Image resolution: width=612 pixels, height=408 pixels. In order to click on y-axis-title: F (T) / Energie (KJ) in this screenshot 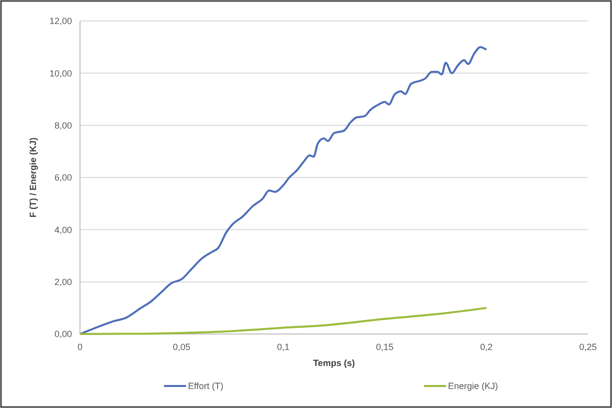, I will do `click(33, 177)`.